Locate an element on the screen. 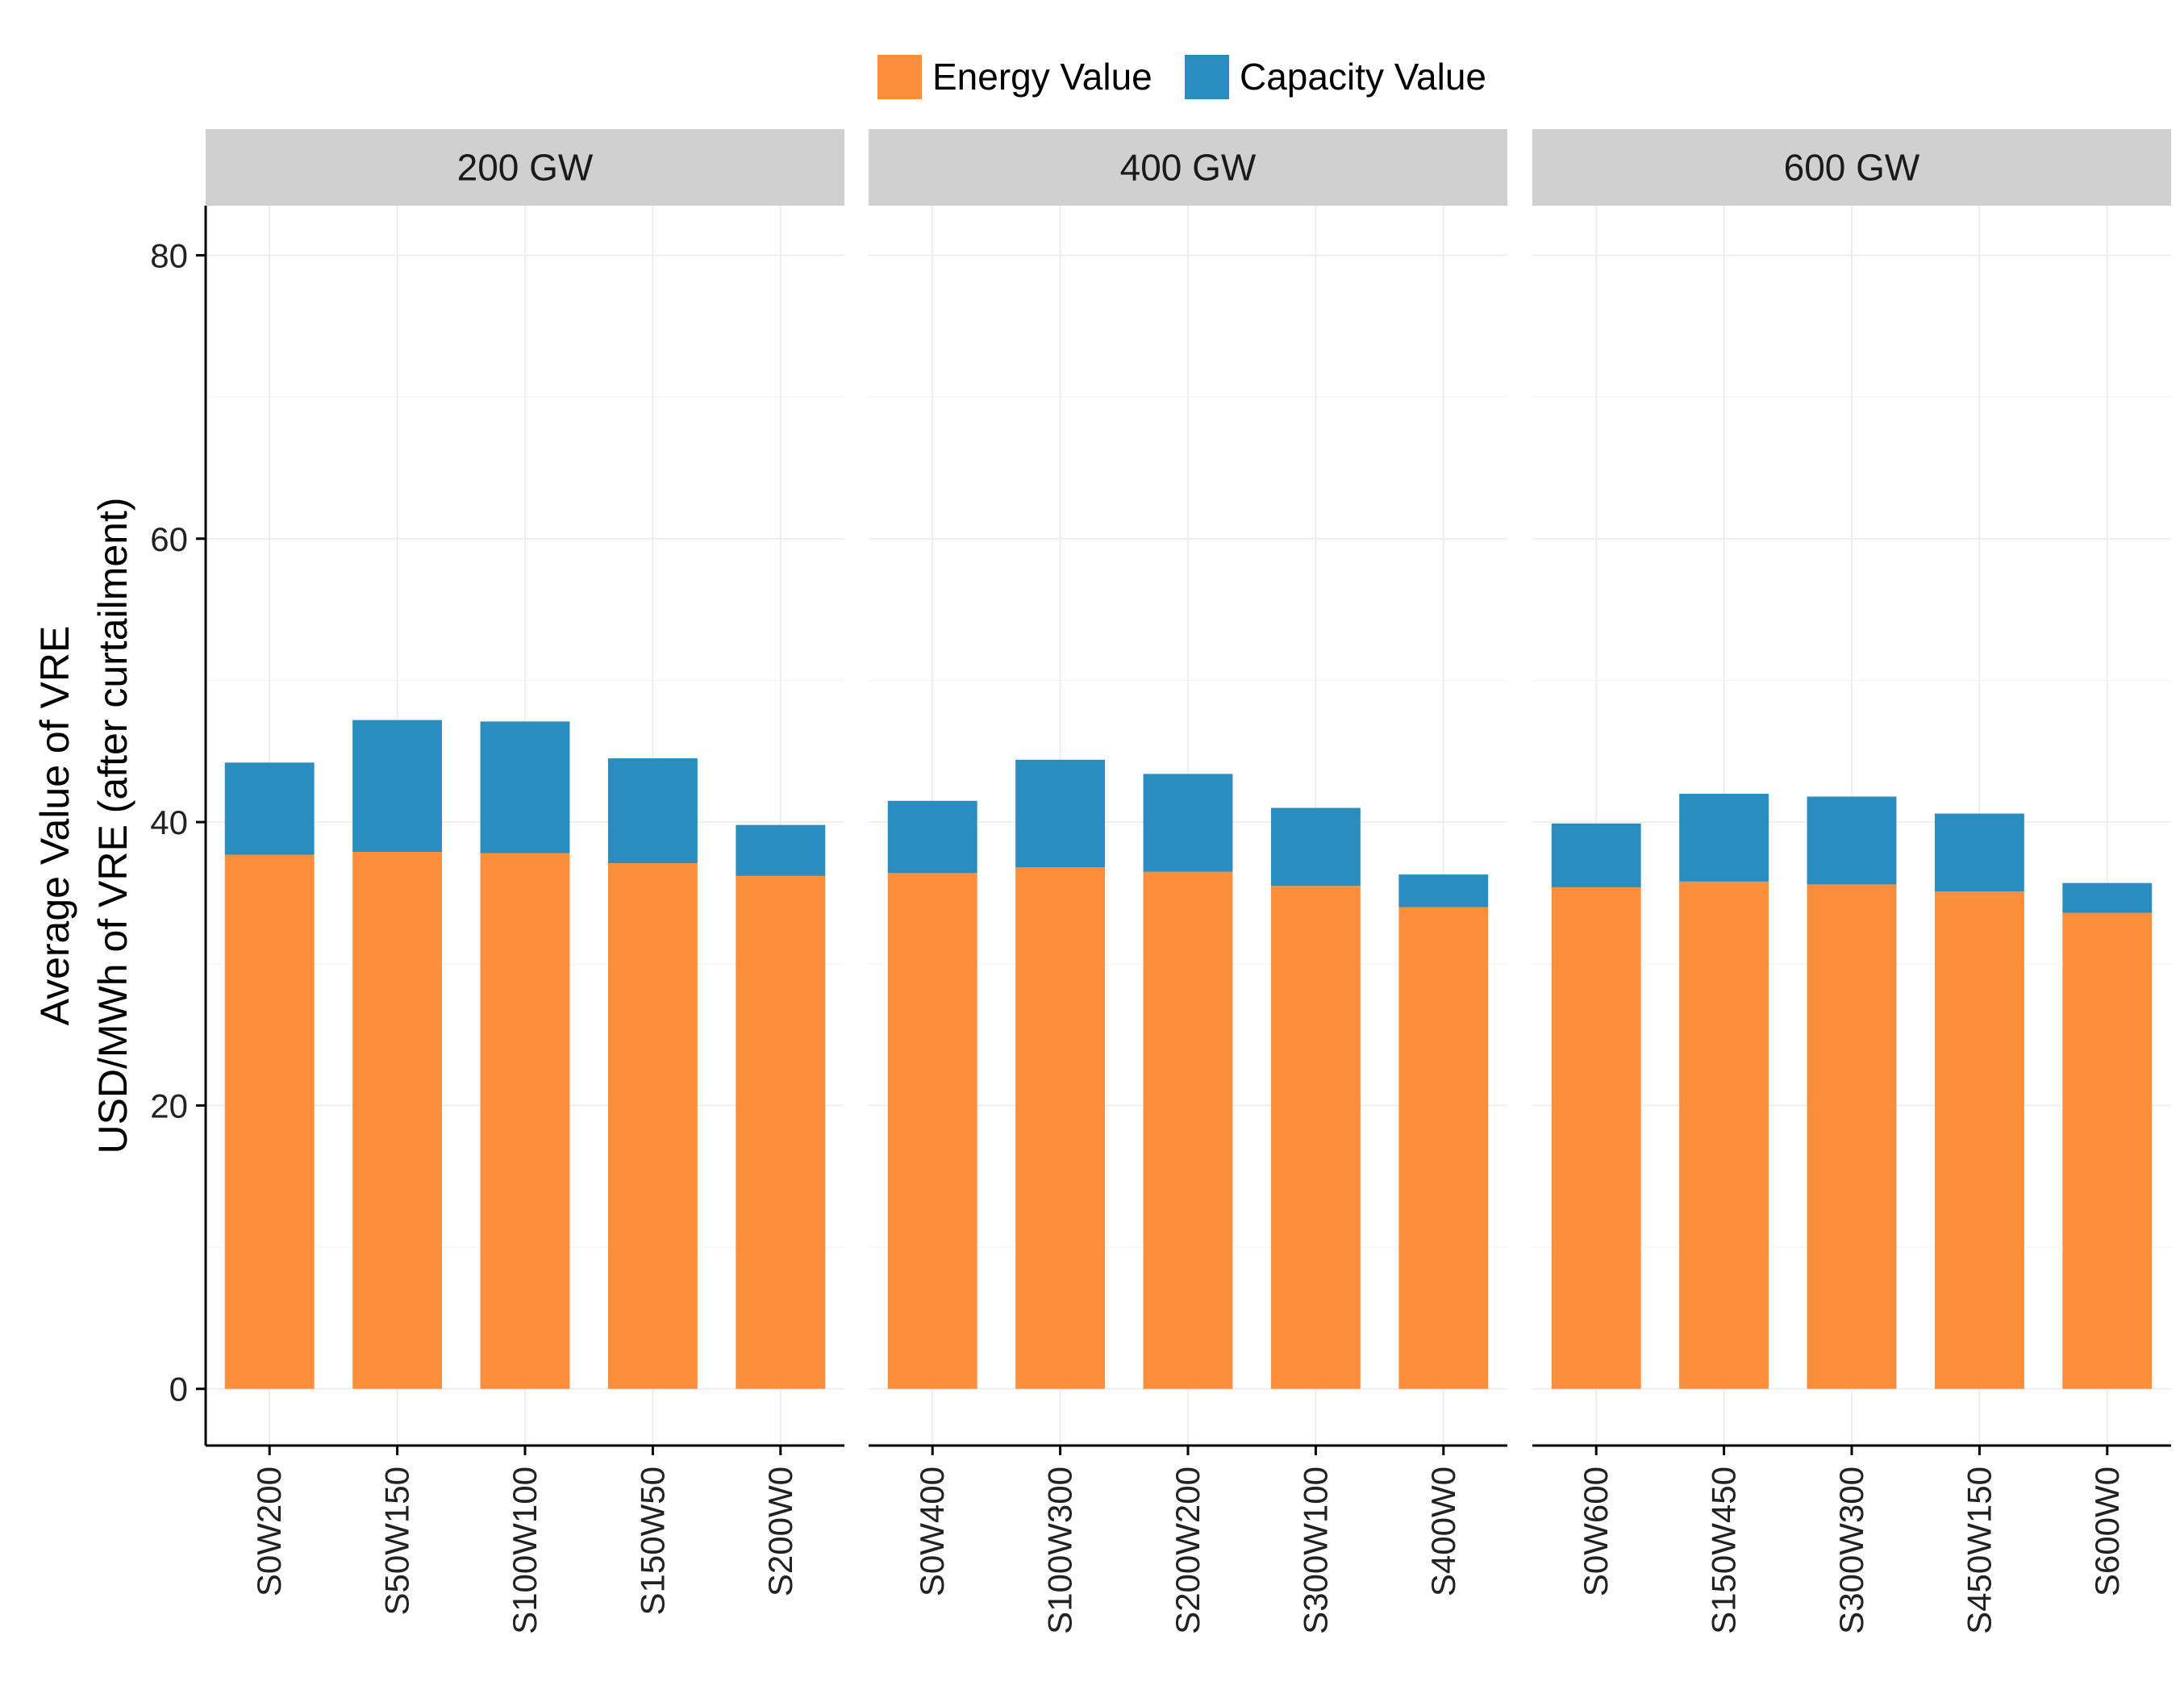 This screenshot has width=2184, height=1694. facet-strip-label: 200 GW is located at coordinates (526, 168).